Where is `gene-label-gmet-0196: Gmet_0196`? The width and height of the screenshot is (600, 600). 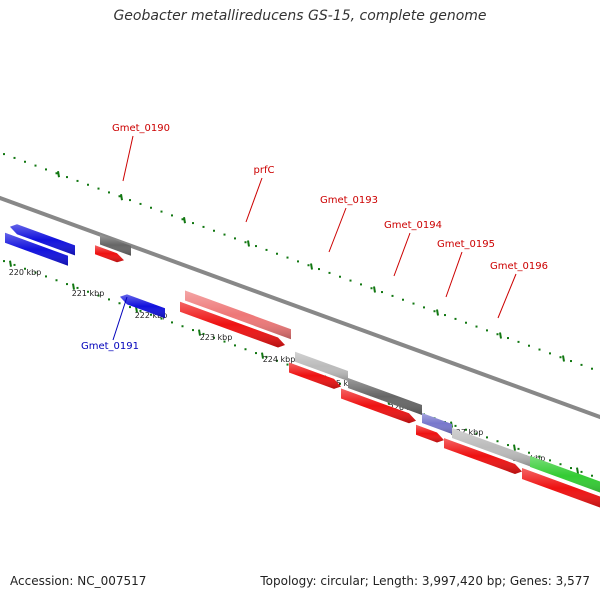
gene-label-gmet-0196: Gmet_0196 is located at coordinates (519, 266).